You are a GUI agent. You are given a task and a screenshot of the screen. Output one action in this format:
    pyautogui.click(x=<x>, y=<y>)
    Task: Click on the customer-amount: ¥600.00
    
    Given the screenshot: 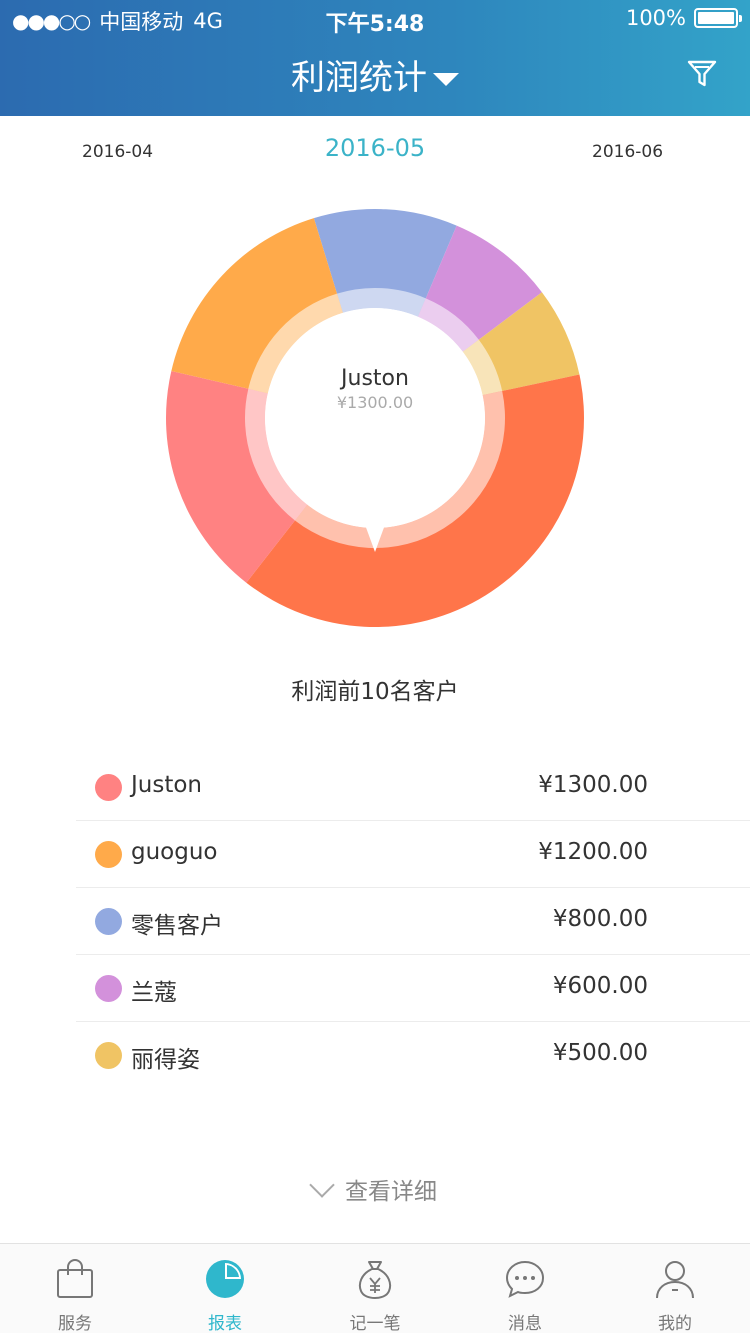 What is the action you would take?
    pyautogui.click(x=600, y=986)
    